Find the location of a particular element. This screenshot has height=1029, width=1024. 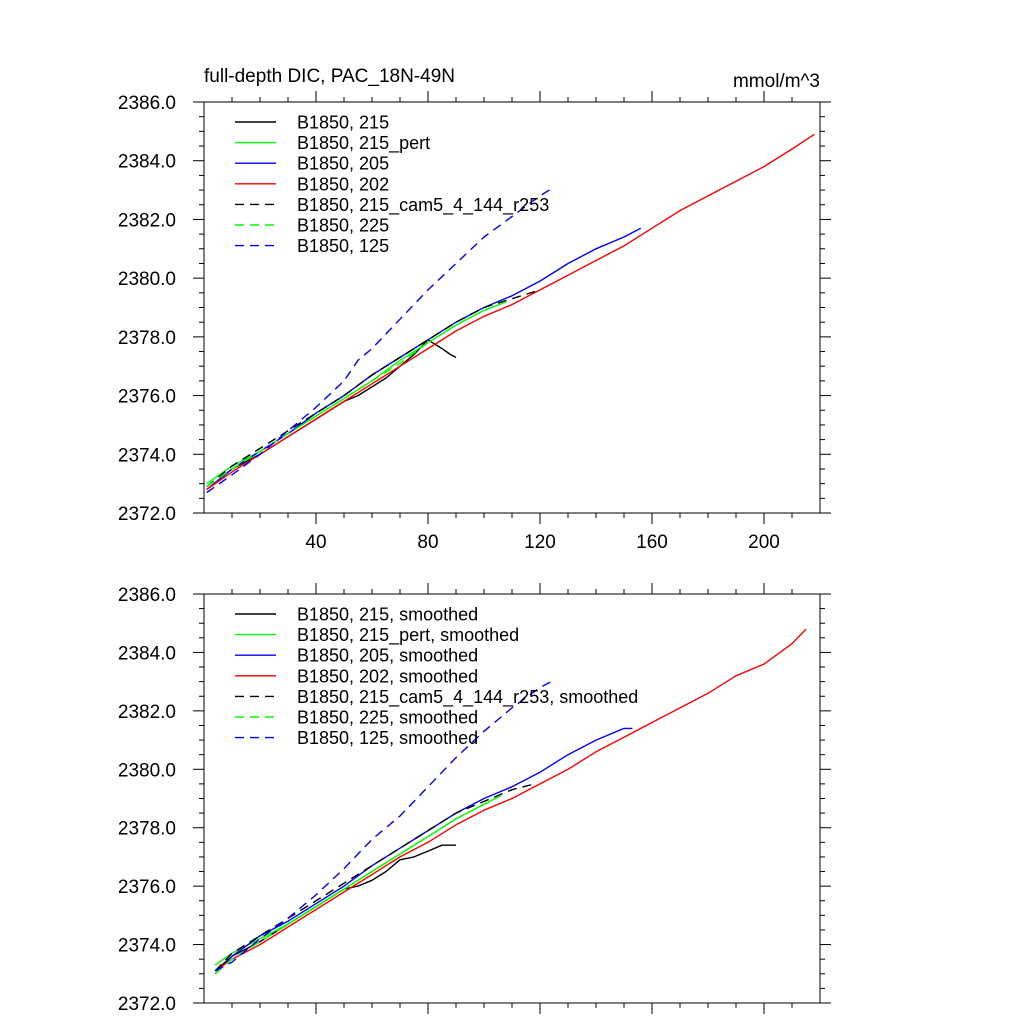

legend-label: B1850, 215_pert, smoothed is located at coordinates (408, 635).